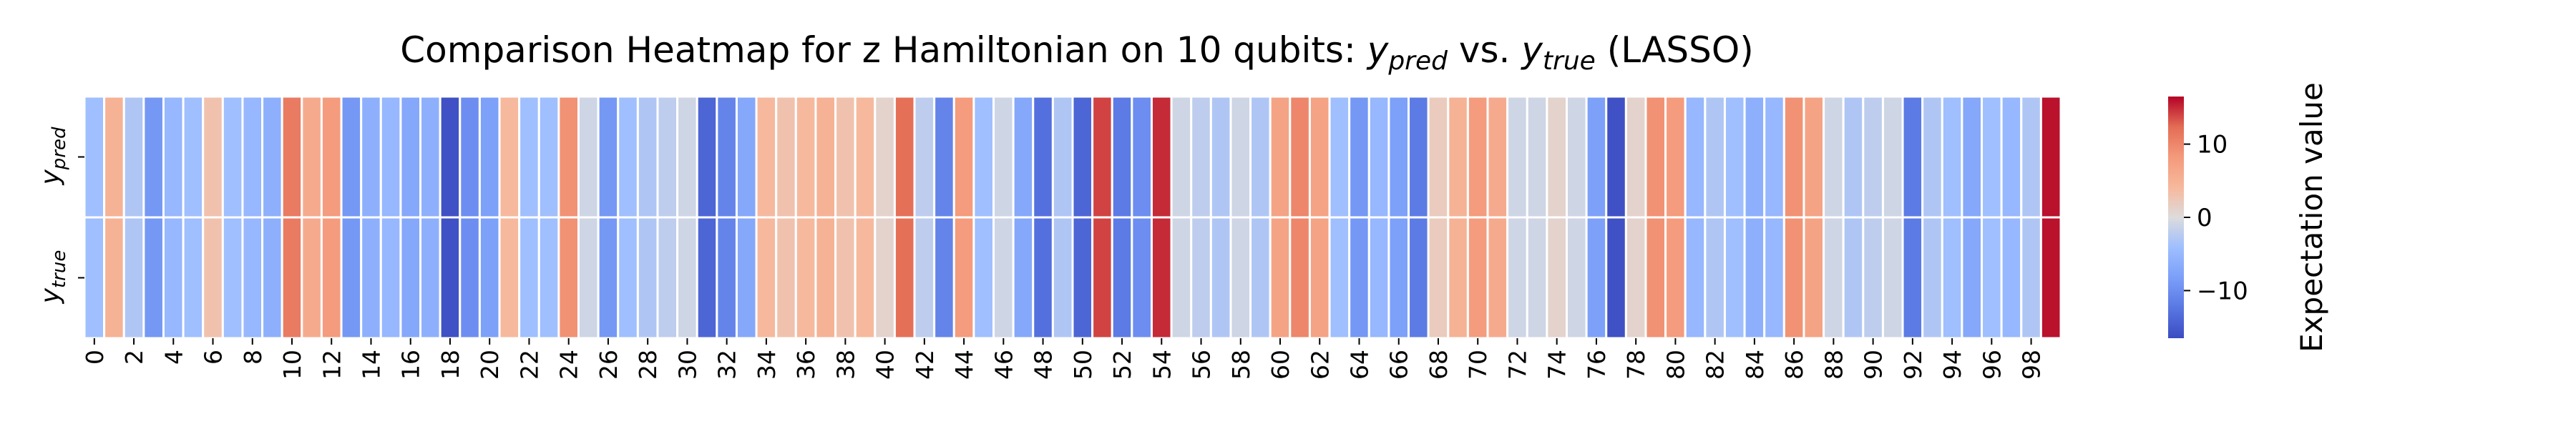  I want to click on x-tick-label: 42, so click(925, 365).